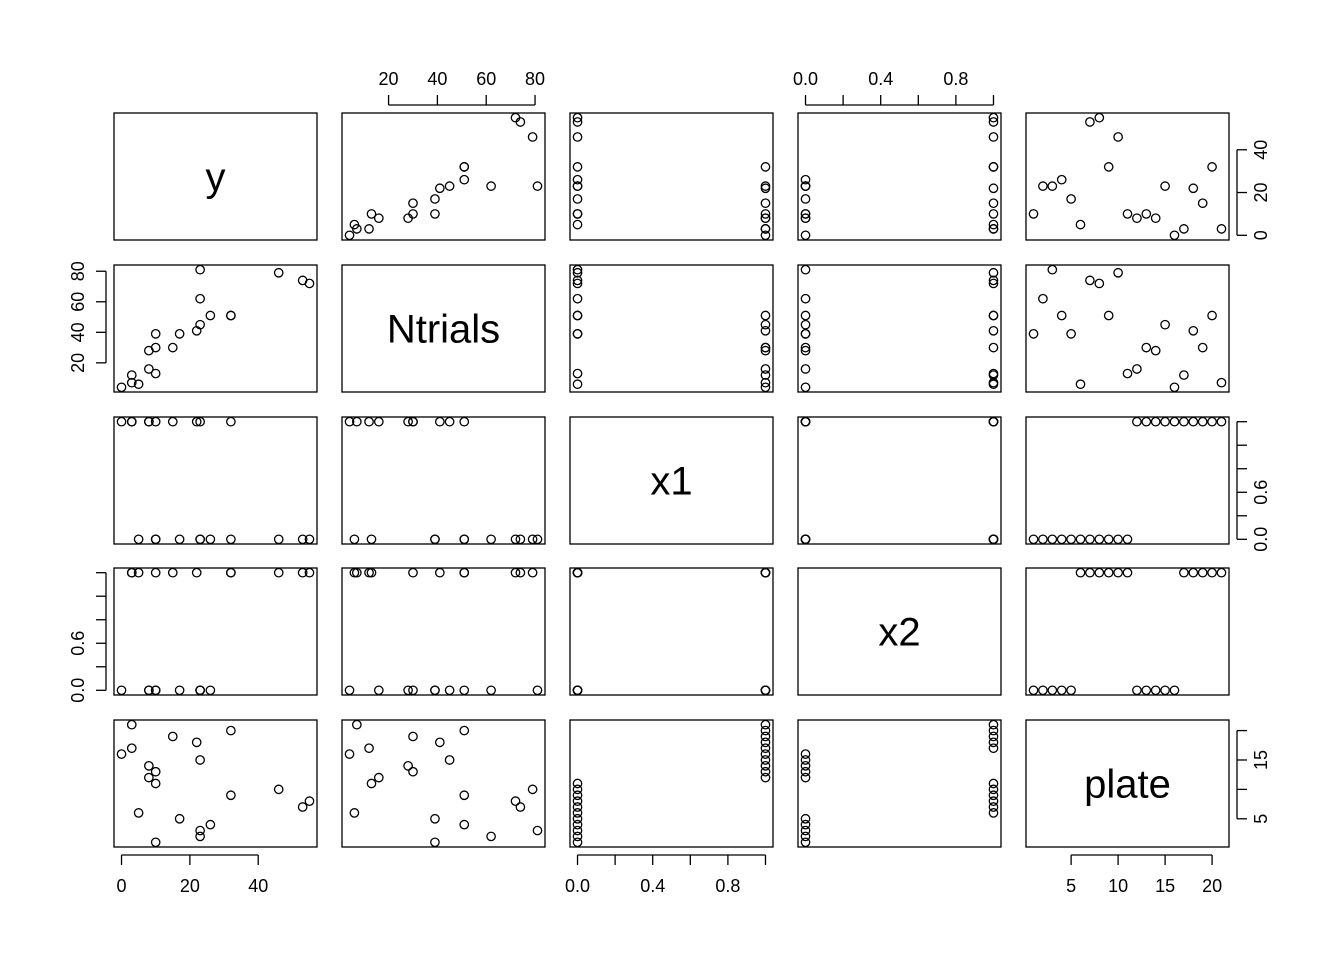 The image size is (1344, 960). What do you see at coordinates (1261, 819) in the screenshot?
I see `tick-label-right-plate-0: 5` at bounding box center [1261, 819].